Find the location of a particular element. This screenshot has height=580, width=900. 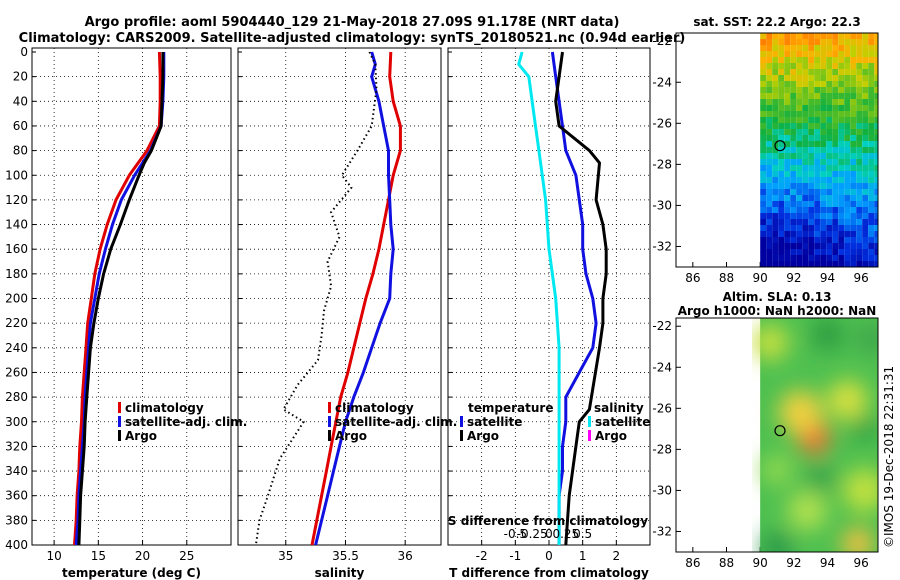

imos-watermark: ©IMOS 19-Dec-2018 22:31:31 is located at coordinates (889, 457).